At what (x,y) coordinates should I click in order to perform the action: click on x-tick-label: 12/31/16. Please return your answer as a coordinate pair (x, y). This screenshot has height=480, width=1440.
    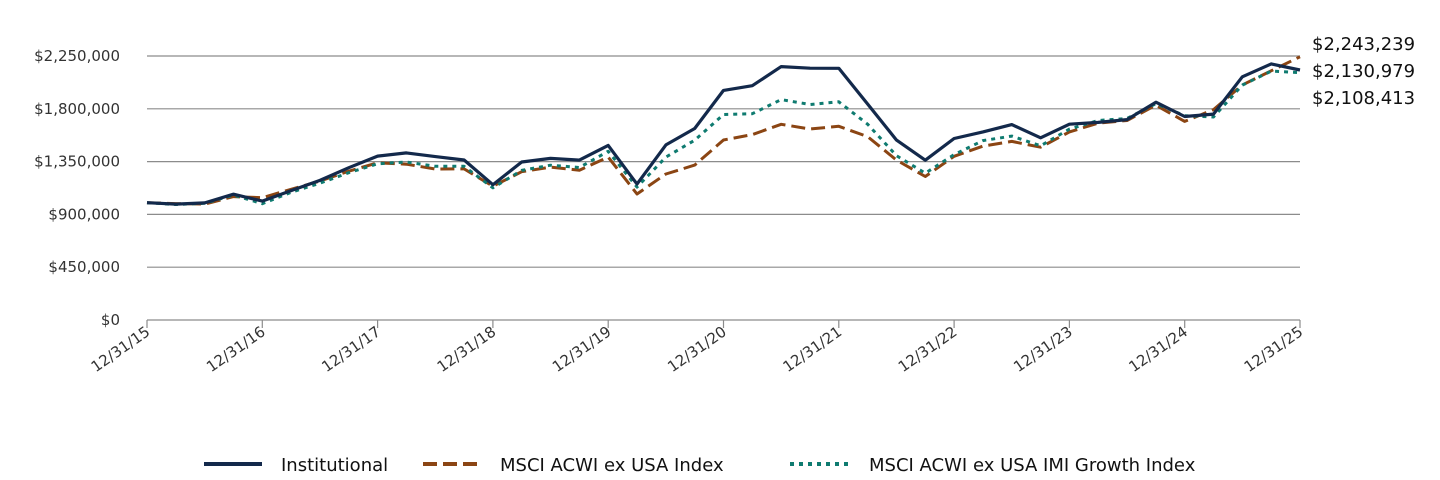
    Looking at the image, I should click on (236, 349).